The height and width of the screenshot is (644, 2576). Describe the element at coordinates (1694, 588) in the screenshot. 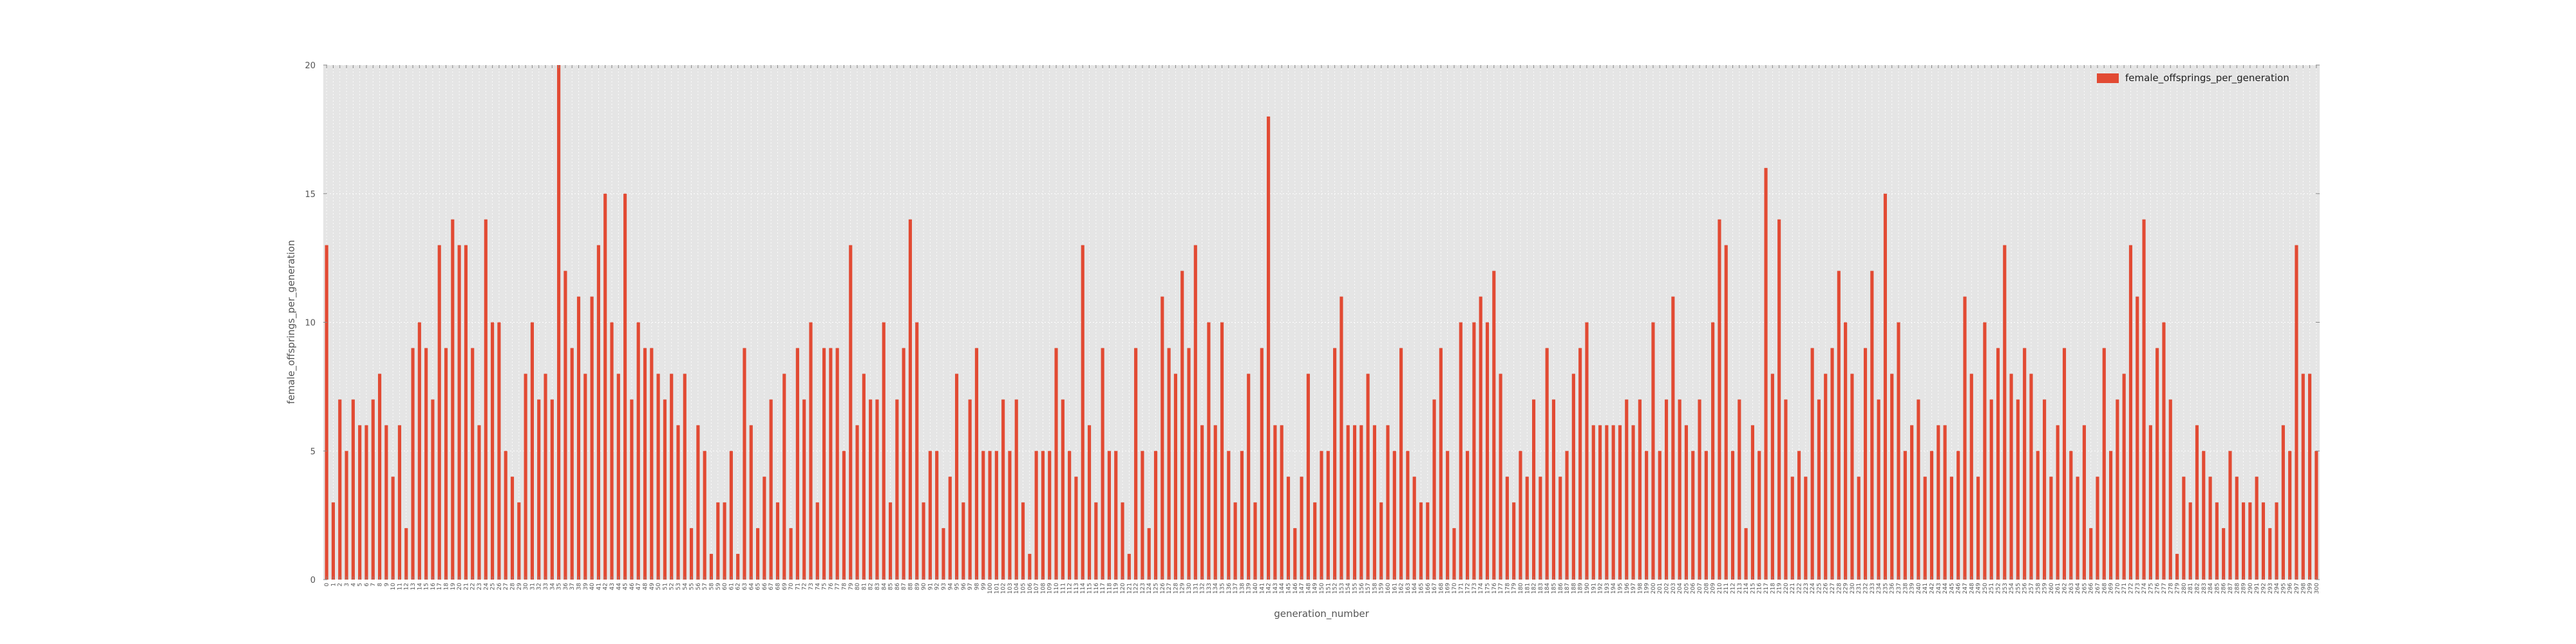

I see `x-tick-label: 206` at that location.